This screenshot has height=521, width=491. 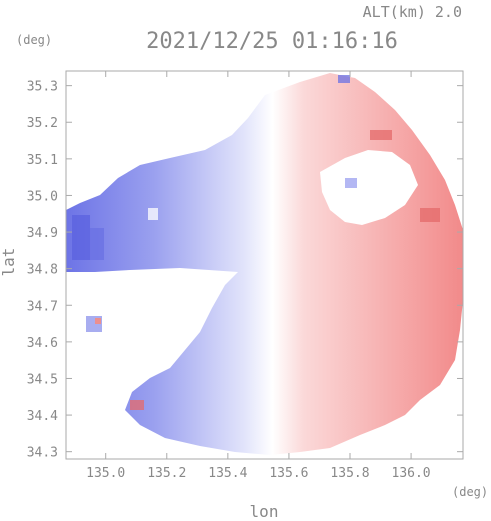 What do you see at coordinates (42, 379) in the screenshot?
I see `y-tick-label: 34.5` at bounding box center [42, 379].